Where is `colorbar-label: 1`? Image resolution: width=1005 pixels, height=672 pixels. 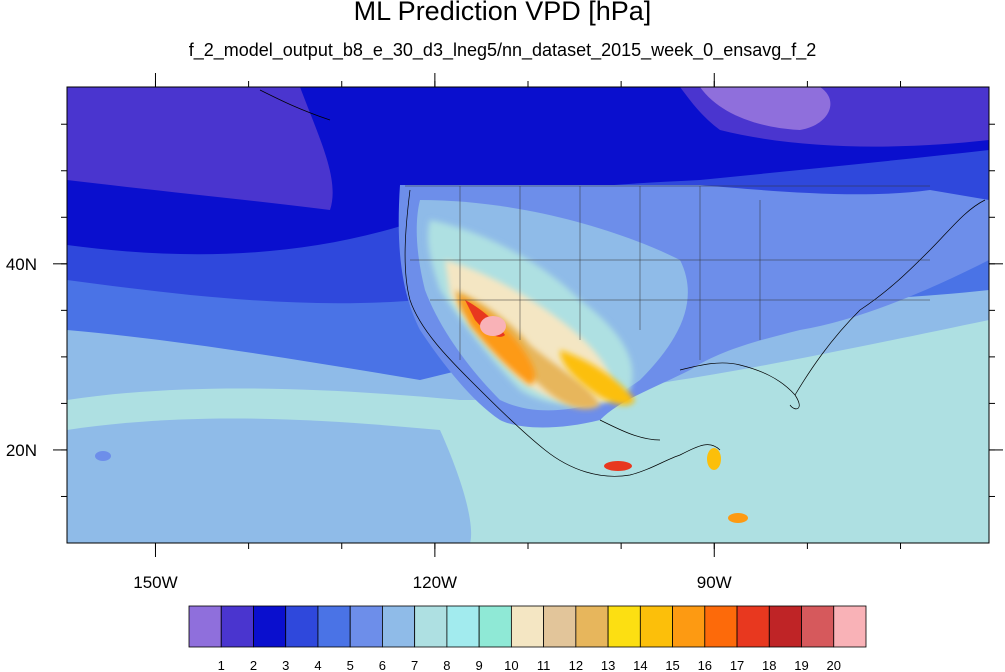
colorbar-label: 1 is located at coordinates (221, 665).